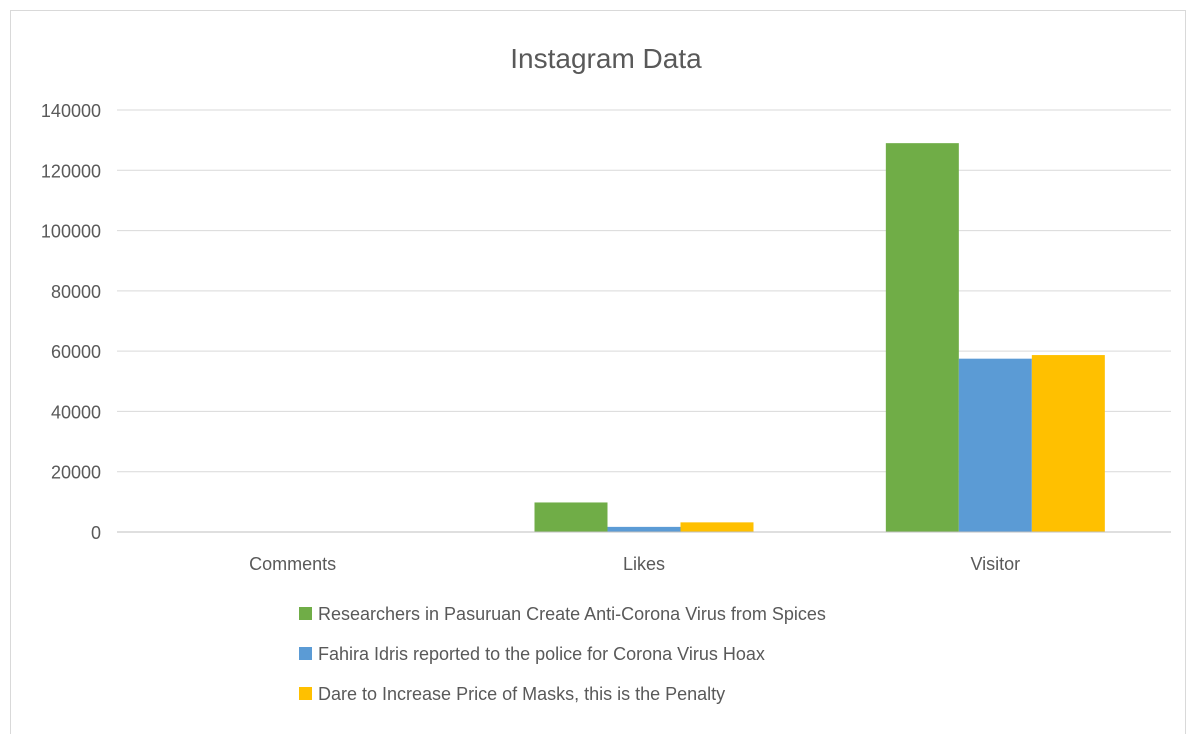 This screenshot has height=734, width=1196. What do you see at coordinates (644, 564) in the screenshot?
I see `x-category-label: Likes` at bounding box center [644, 564].